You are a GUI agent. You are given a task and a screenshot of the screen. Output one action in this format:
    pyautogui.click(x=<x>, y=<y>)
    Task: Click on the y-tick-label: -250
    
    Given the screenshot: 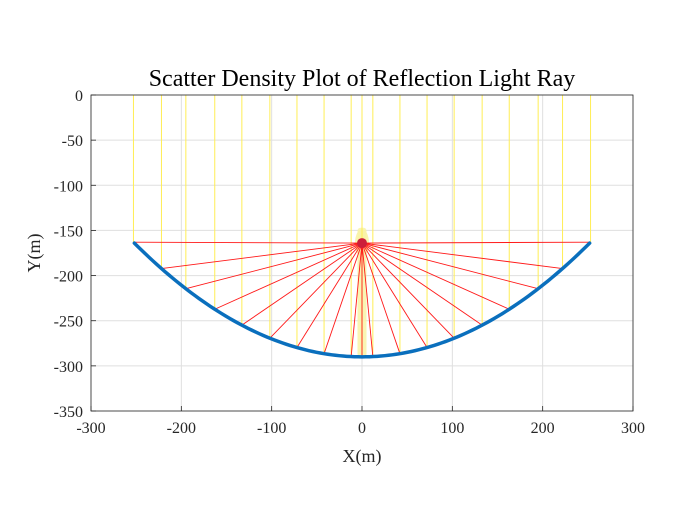 What is the action you would take?
    pyautogui.click(x=68, y=322)
    